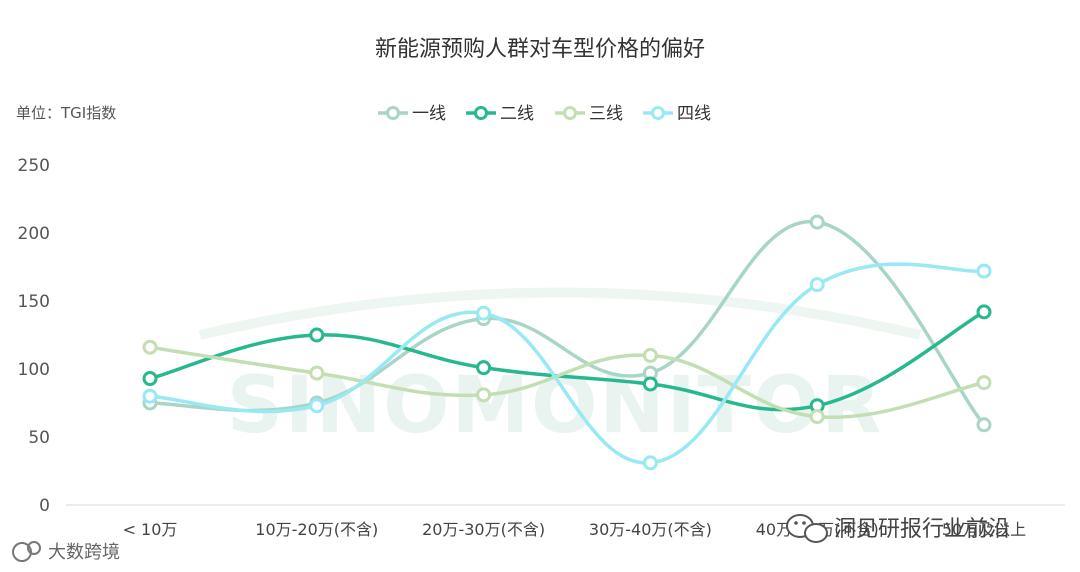 This screenshot has width=1080, height=572. Describe the element at coordinates (34, 370) in the screenshot. I see `y-tick-label: 100` at that location.